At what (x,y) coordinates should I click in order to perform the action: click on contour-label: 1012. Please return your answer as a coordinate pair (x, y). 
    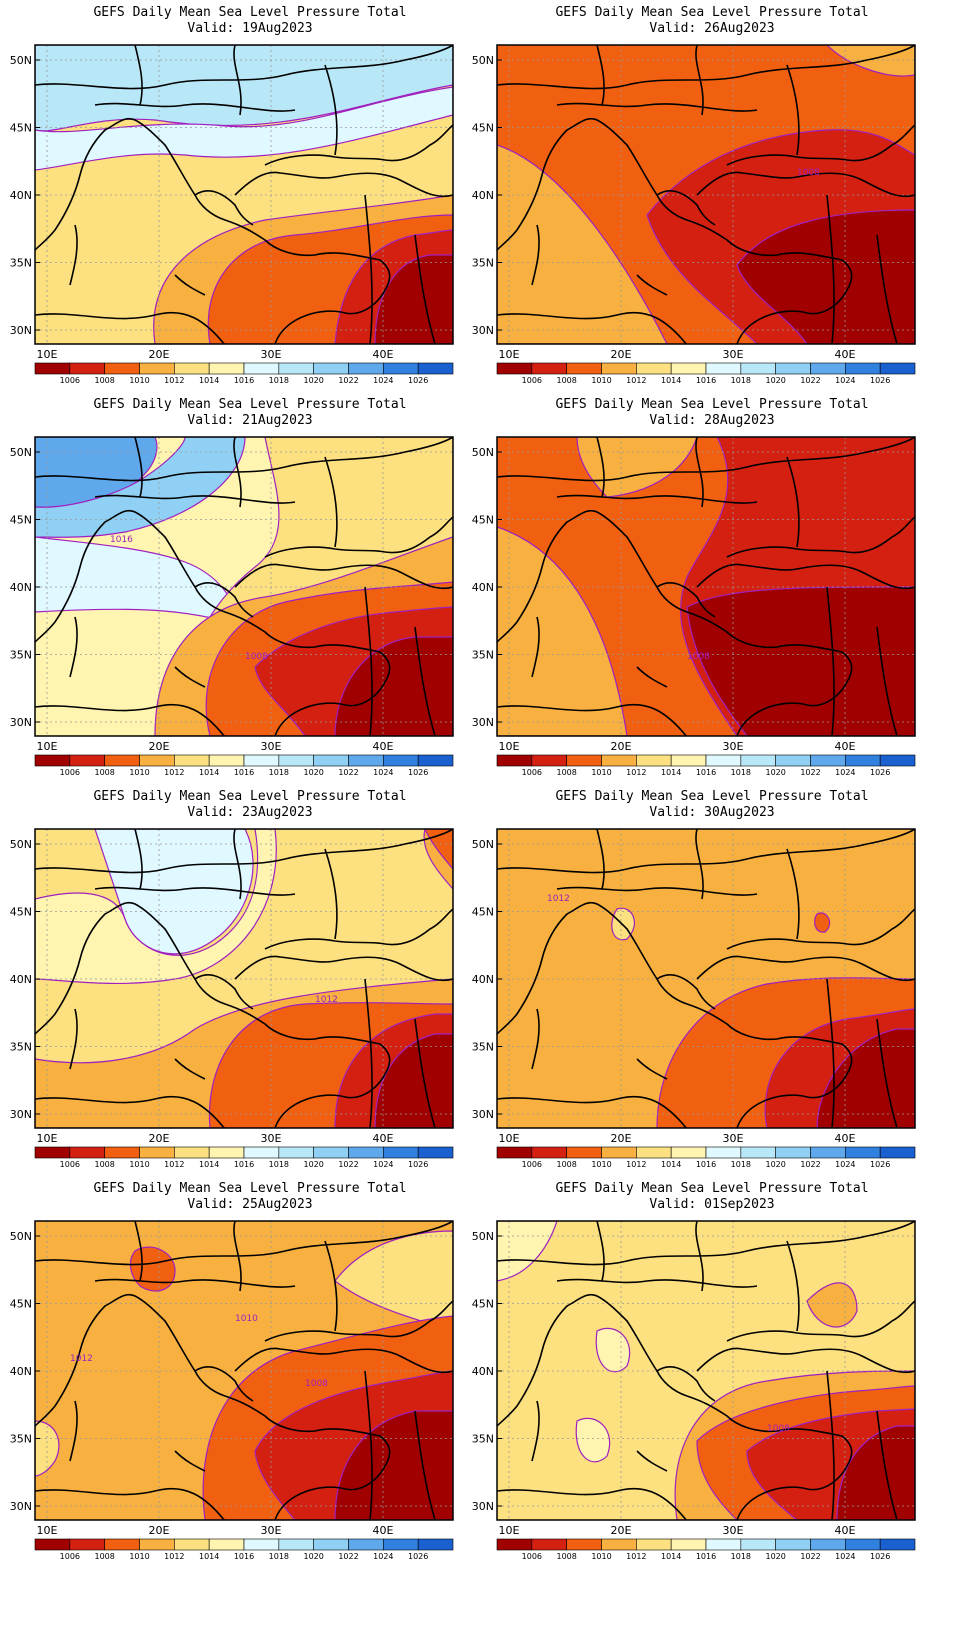
    Looking at the image, I should click on (326, 1000).